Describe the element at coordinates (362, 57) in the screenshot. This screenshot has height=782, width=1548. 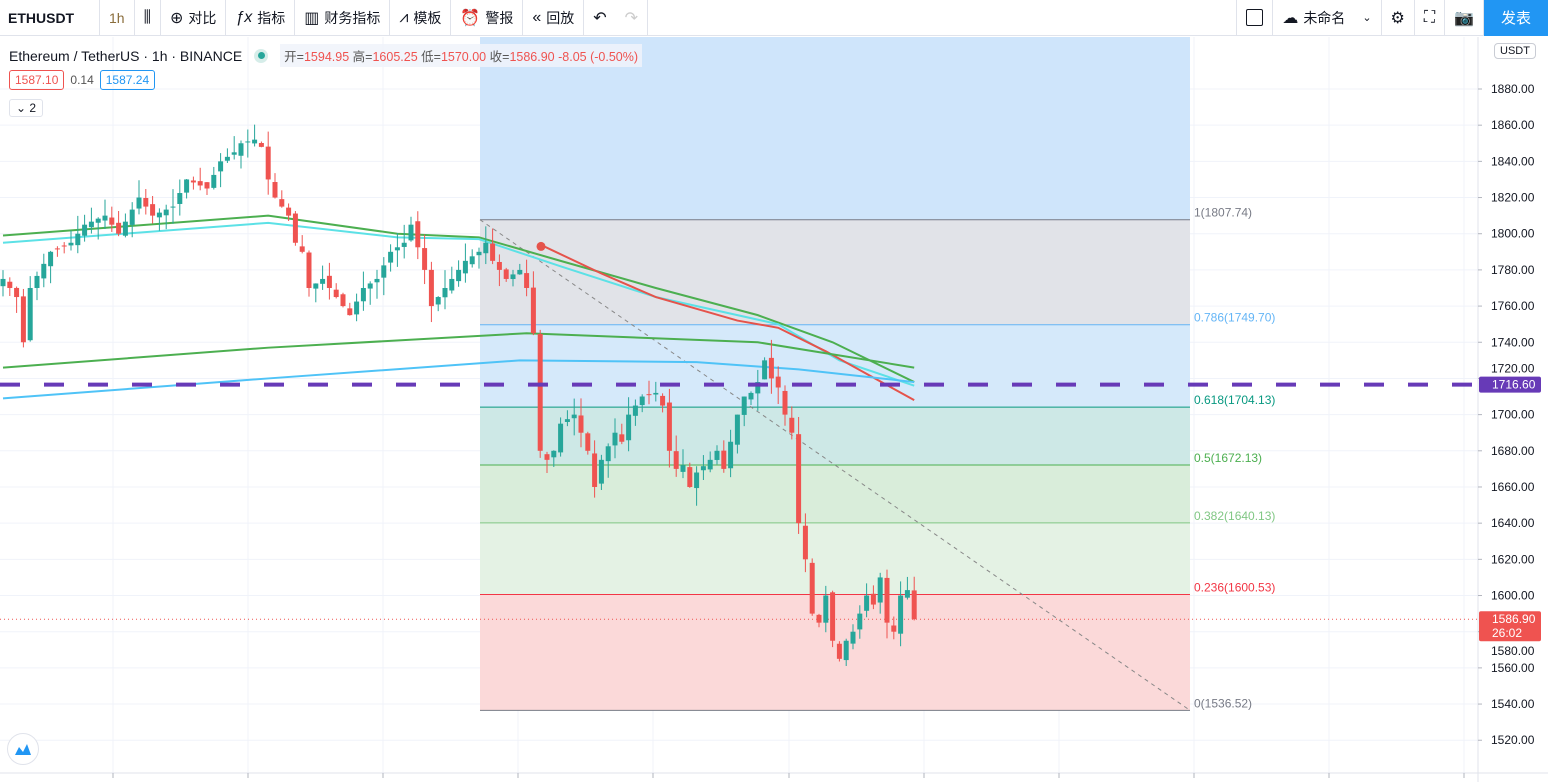
I see `high-label: 高=` at that location.